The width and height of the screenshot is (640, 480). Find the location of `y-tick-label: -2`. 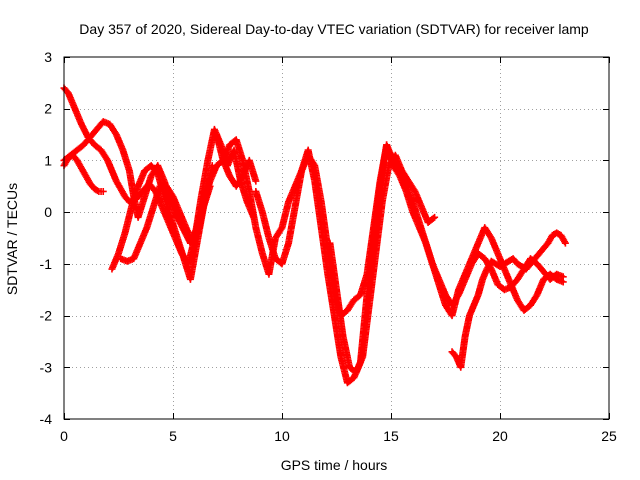

y-tick-label: -2 is located at coordinates (46, 316).